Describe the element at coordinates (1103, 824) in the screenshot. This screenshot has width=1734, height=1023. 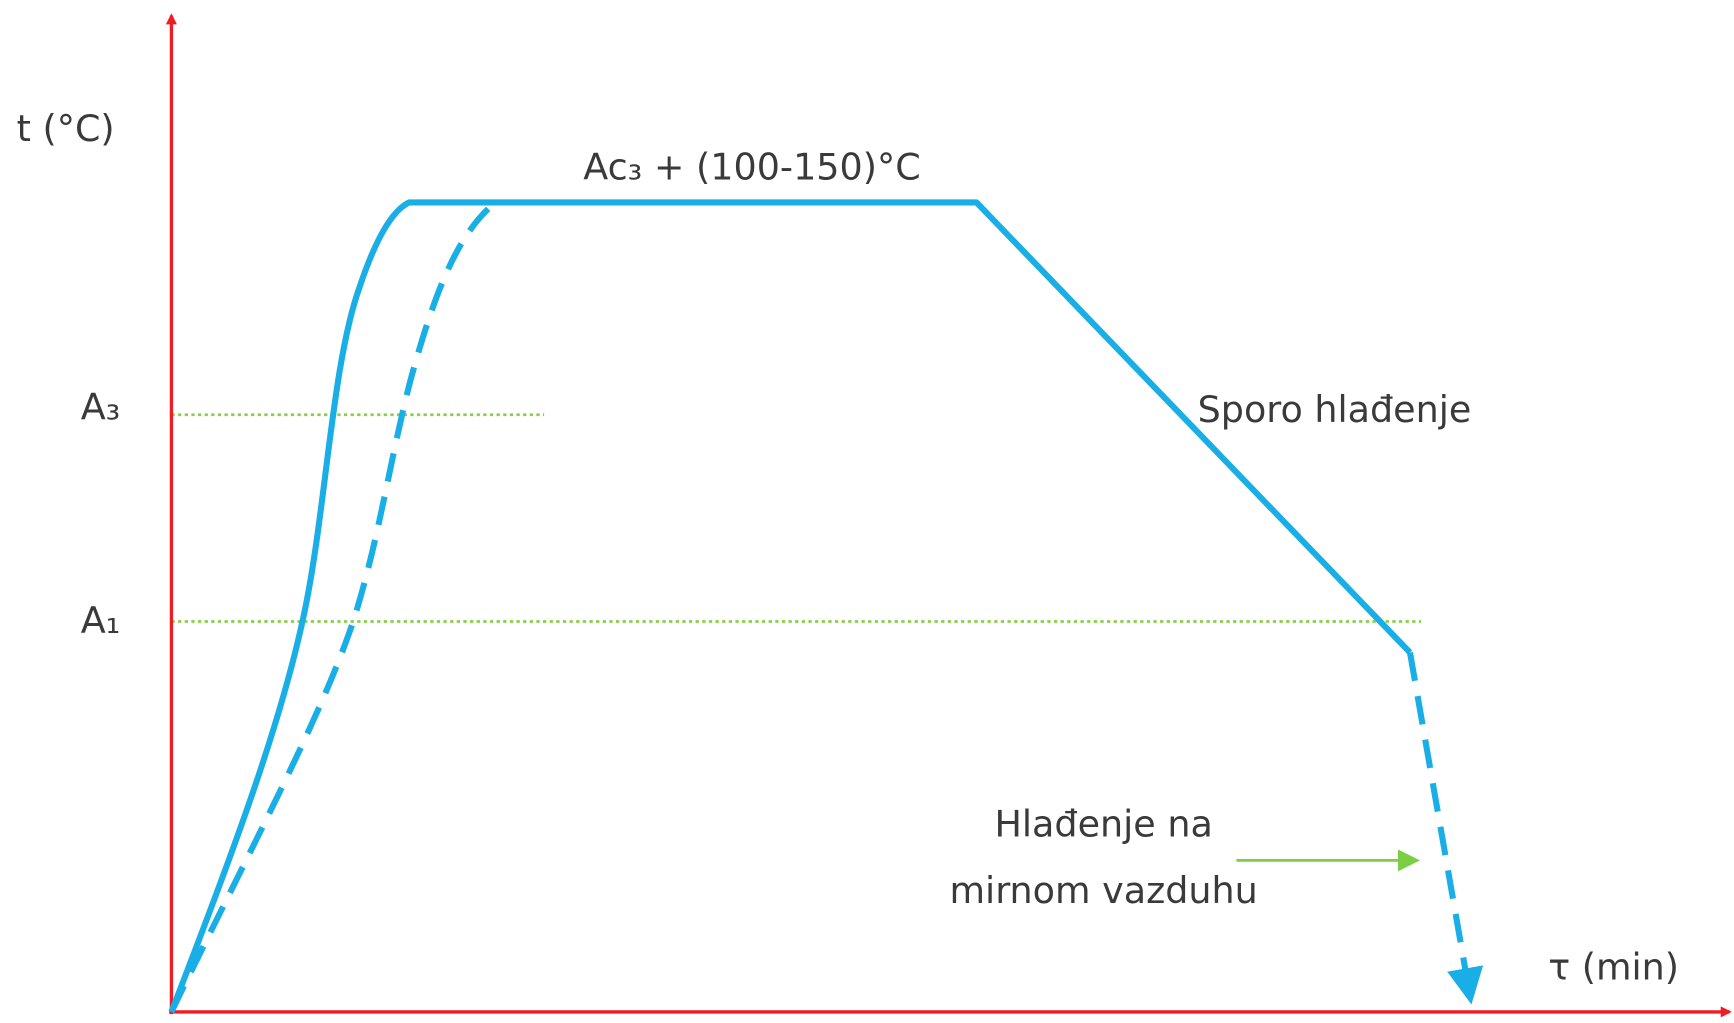
I see `air-cooling-annotation: Hlađenje na` at that location.